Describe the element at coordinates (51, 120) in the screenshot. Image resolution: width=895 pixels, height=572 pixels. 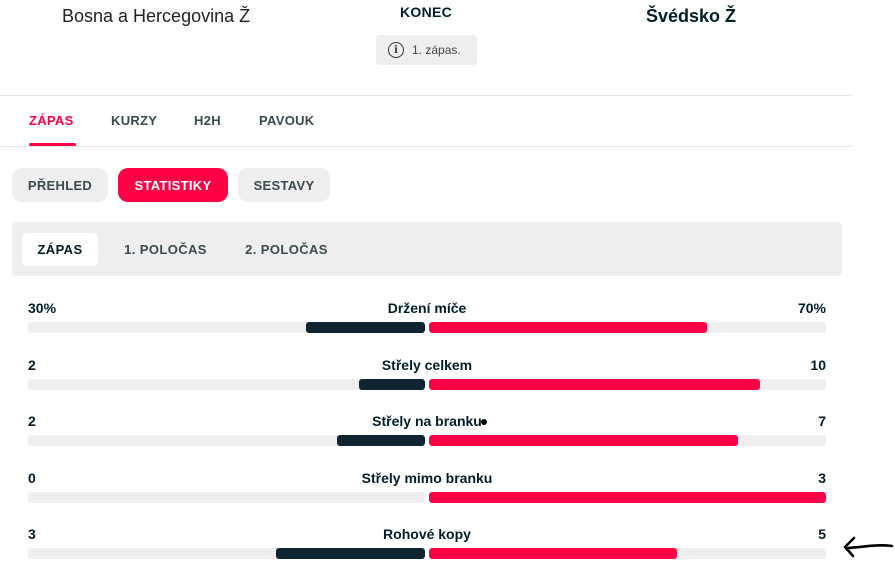
I see `tab-zapas: ZÁPAS` at that location.